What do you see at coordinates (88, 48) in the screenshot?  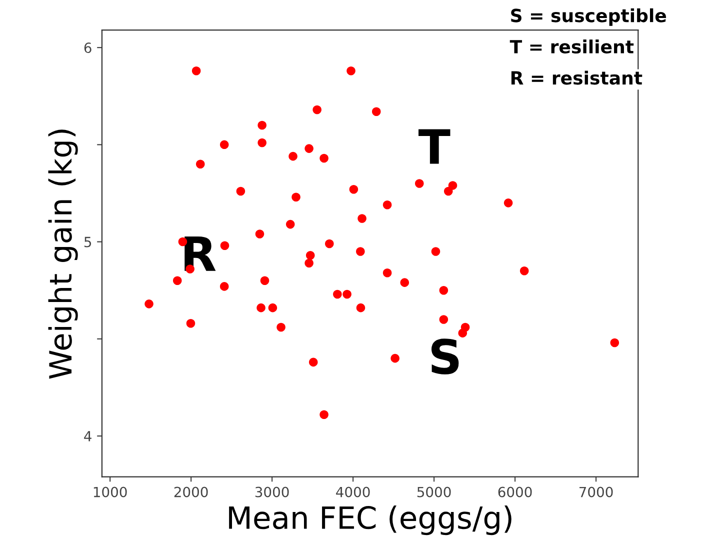 I see `y-tick-label: 6` at bounding box center [88, 48].